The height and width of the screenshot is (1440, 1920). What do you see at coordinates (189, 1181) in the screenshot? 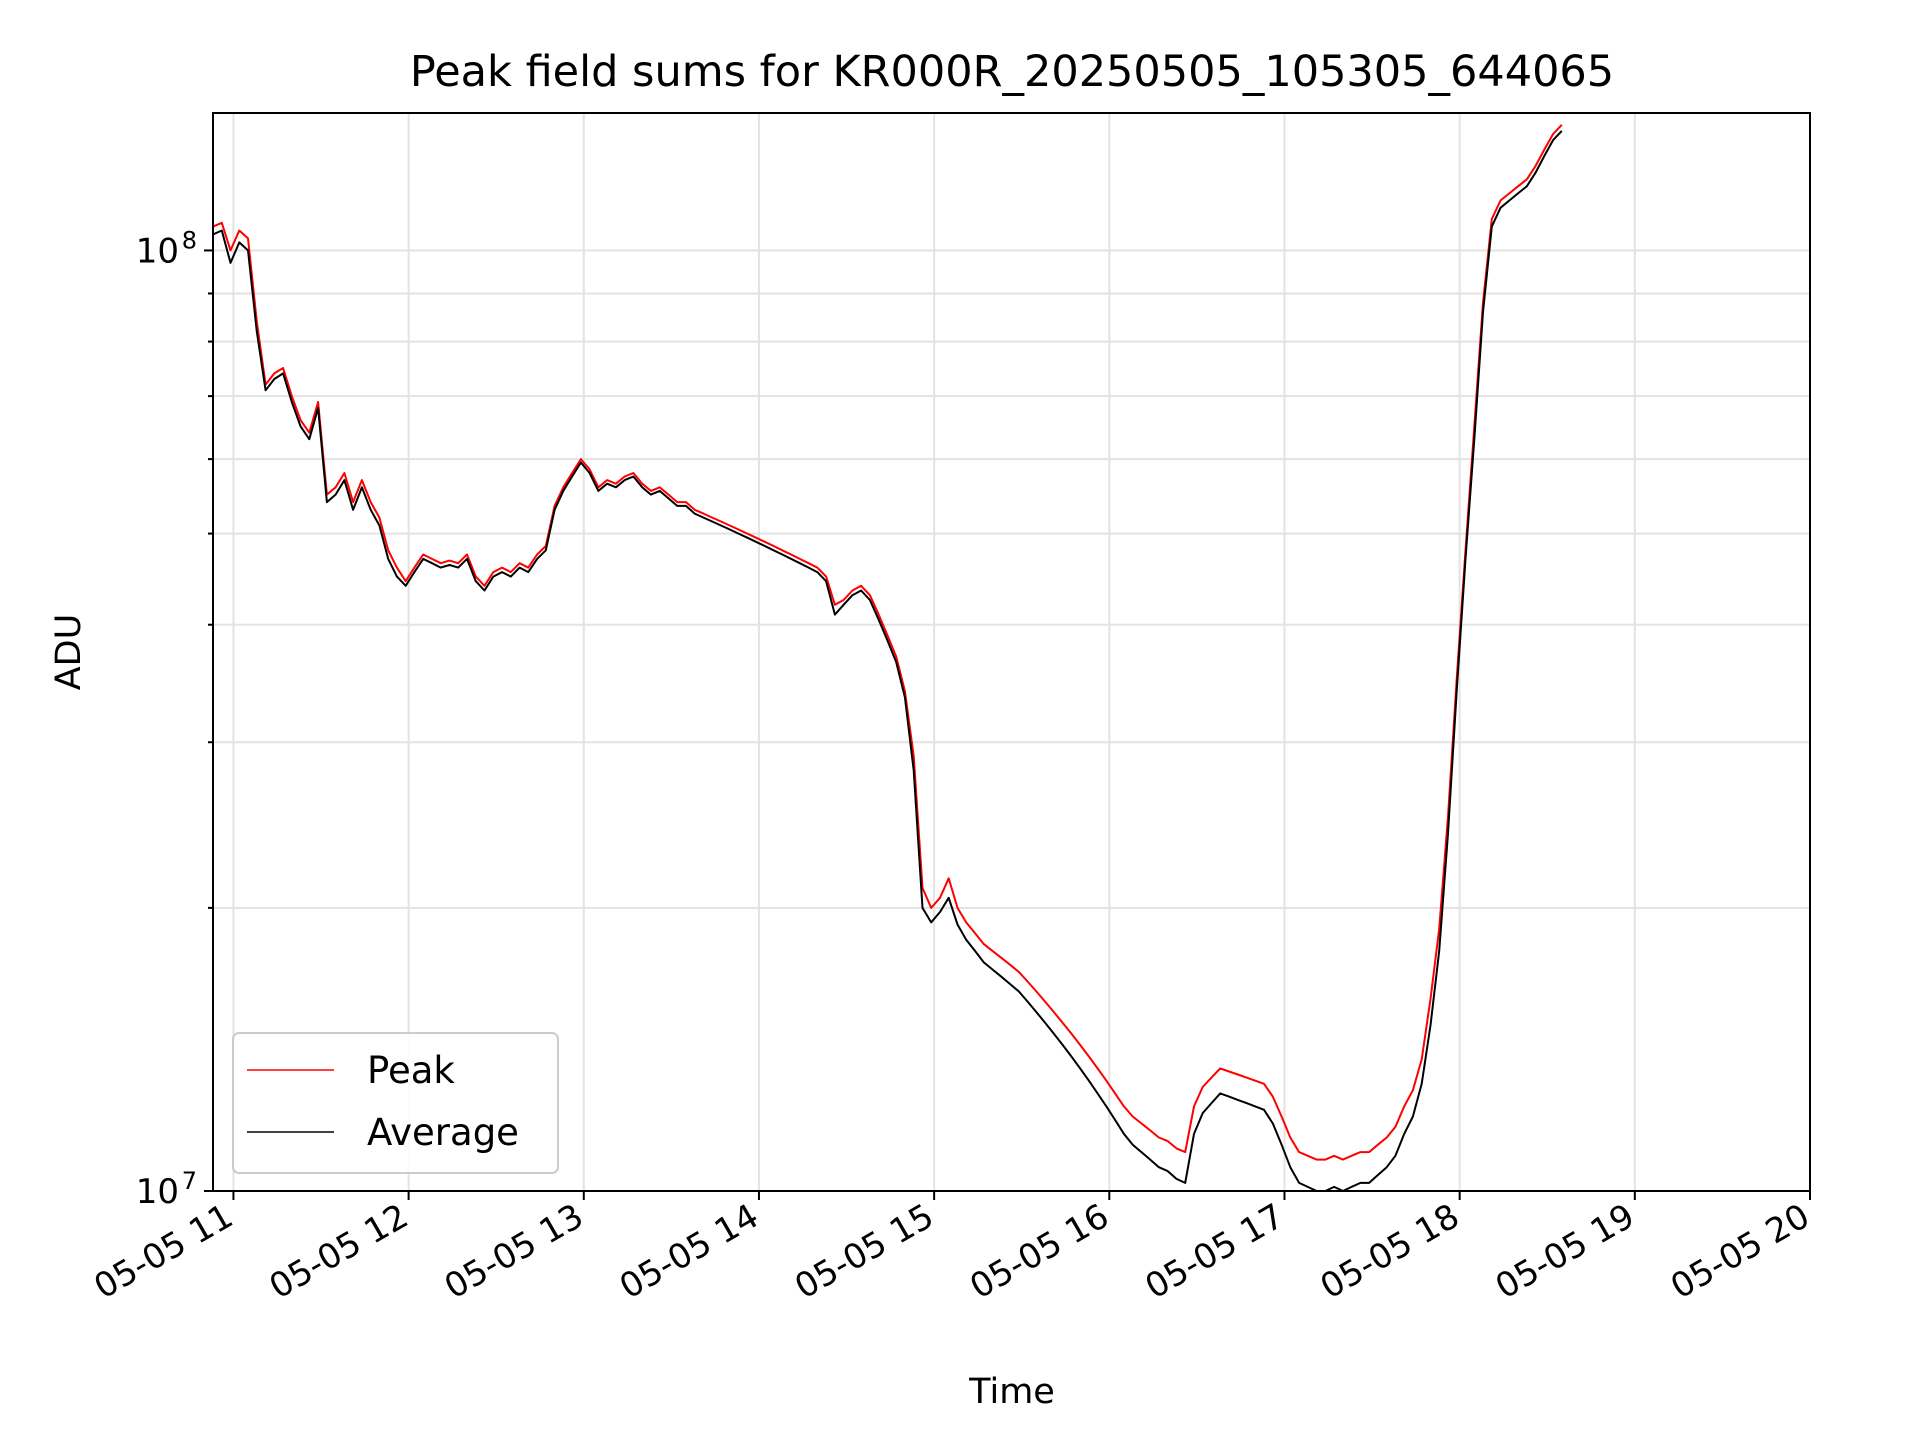
I see `y-tick-label-exponent: 7` at bounding box center [189, 1181].